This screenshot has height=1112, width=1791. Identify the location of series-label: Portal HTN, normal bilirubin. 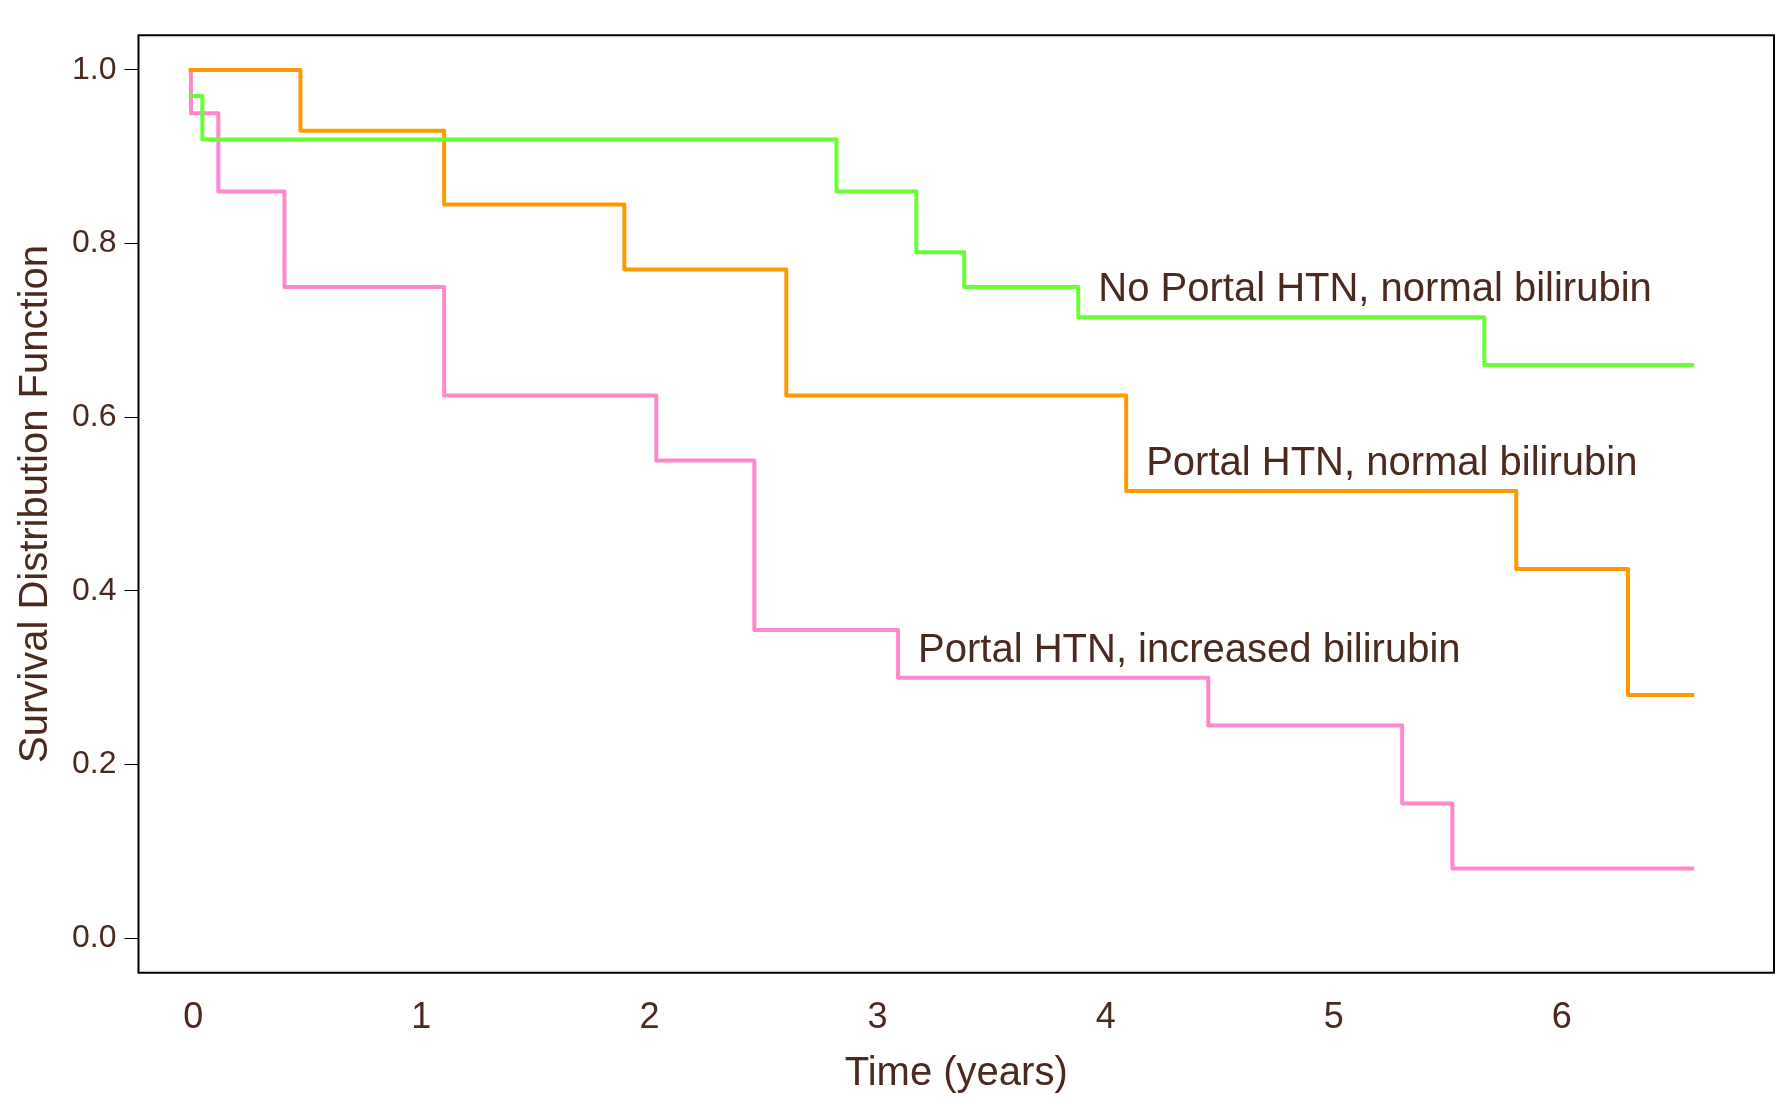
(1392, 460).